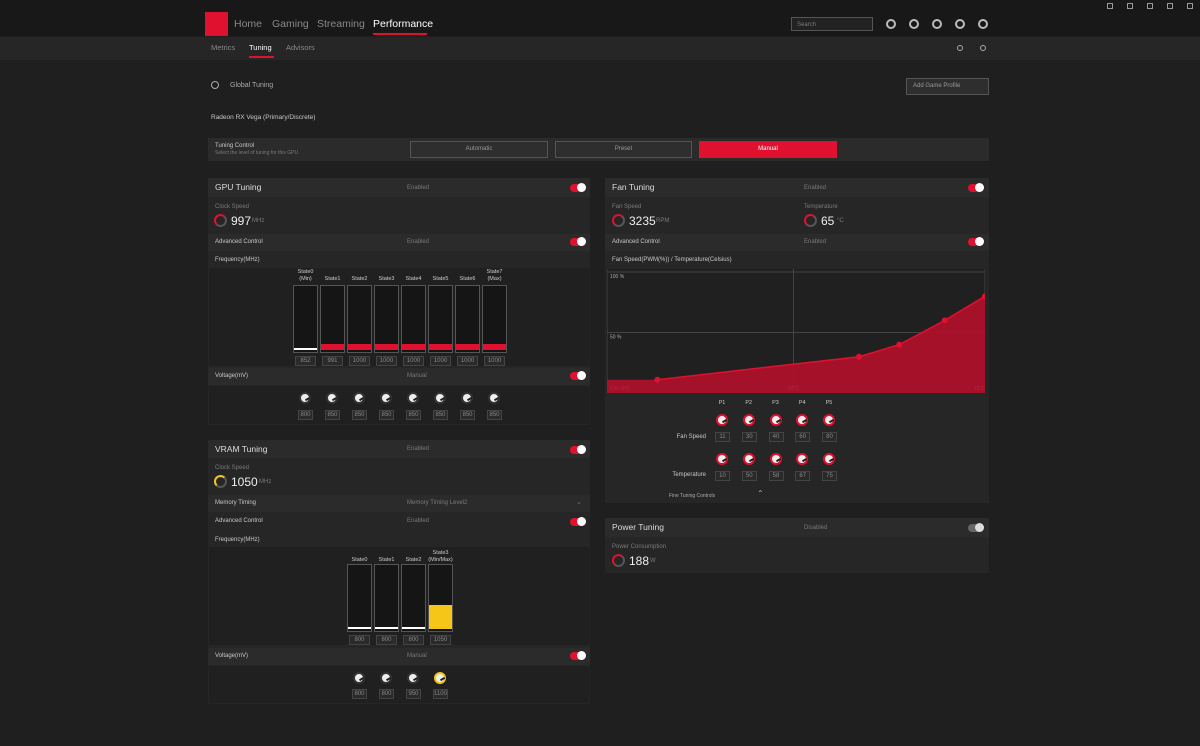 The width and height of the screenshot is (1200, 746). Describe the element at coordinates (768, 149) in the screenshot. I see `option-manual: Manual` at that location.